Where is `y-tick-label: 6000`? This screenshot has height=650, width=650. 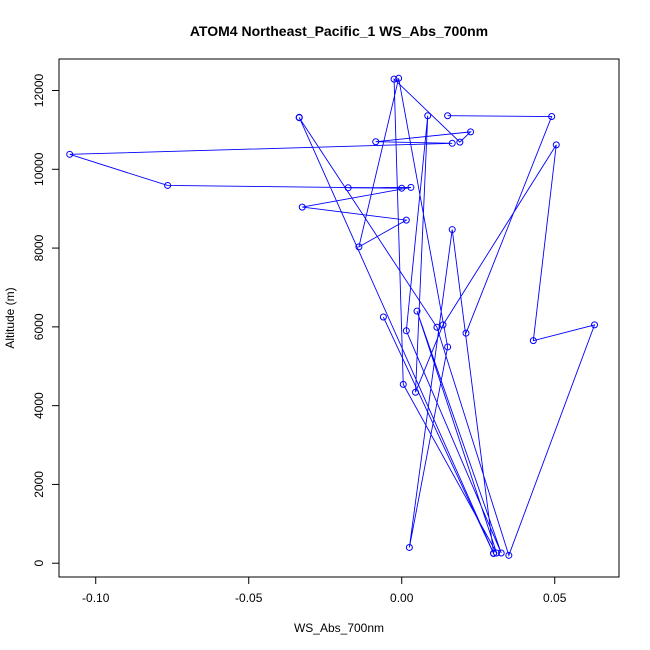
y-tick-label: 6000 is located at coordinates (39, 326).